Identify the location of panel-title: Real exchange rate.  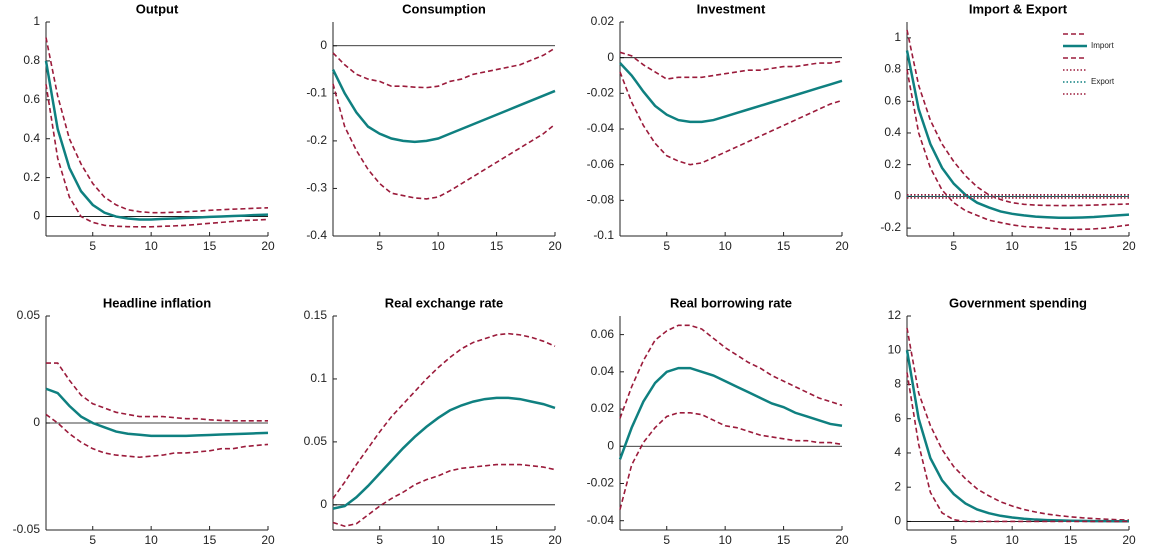
(444, 302).